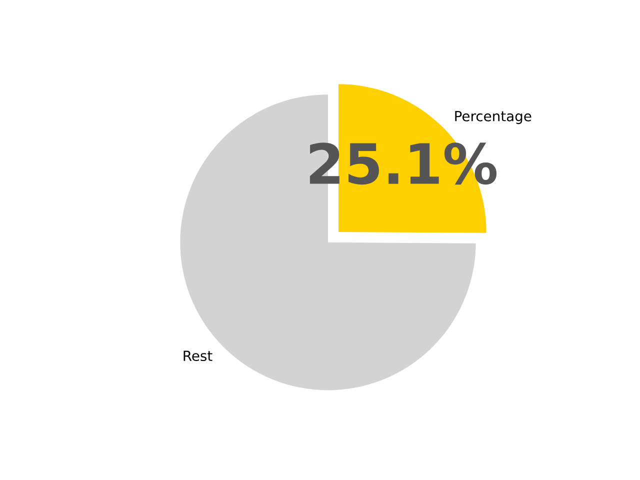 Image resolution: width=640 pixels, height=480 pixels. What do you see at coordinates (493, 117) in the screenshot?
I see `slice-label: Percentage` at bounding box center [493, 117].